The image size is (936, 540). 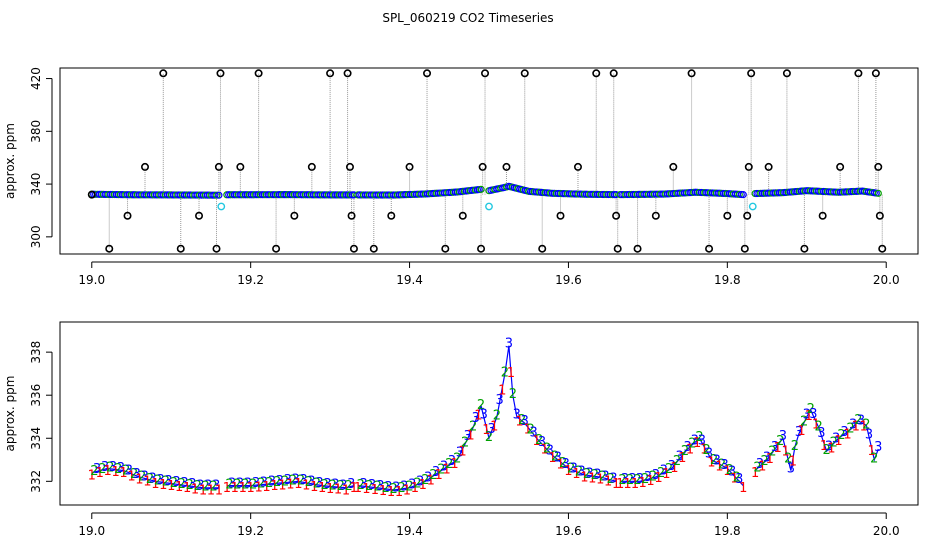 What do you see at coordinates (409, 531) in the screenshot?
I see `x-tick-label: 19.4` at bounding box center [409, 531].